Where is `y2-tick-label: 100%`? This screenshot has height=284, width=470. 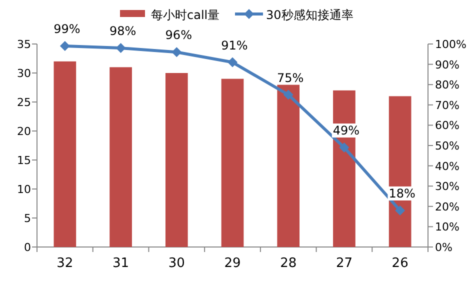 y2-tick-label: 100% is located at coordinates (450, 44).